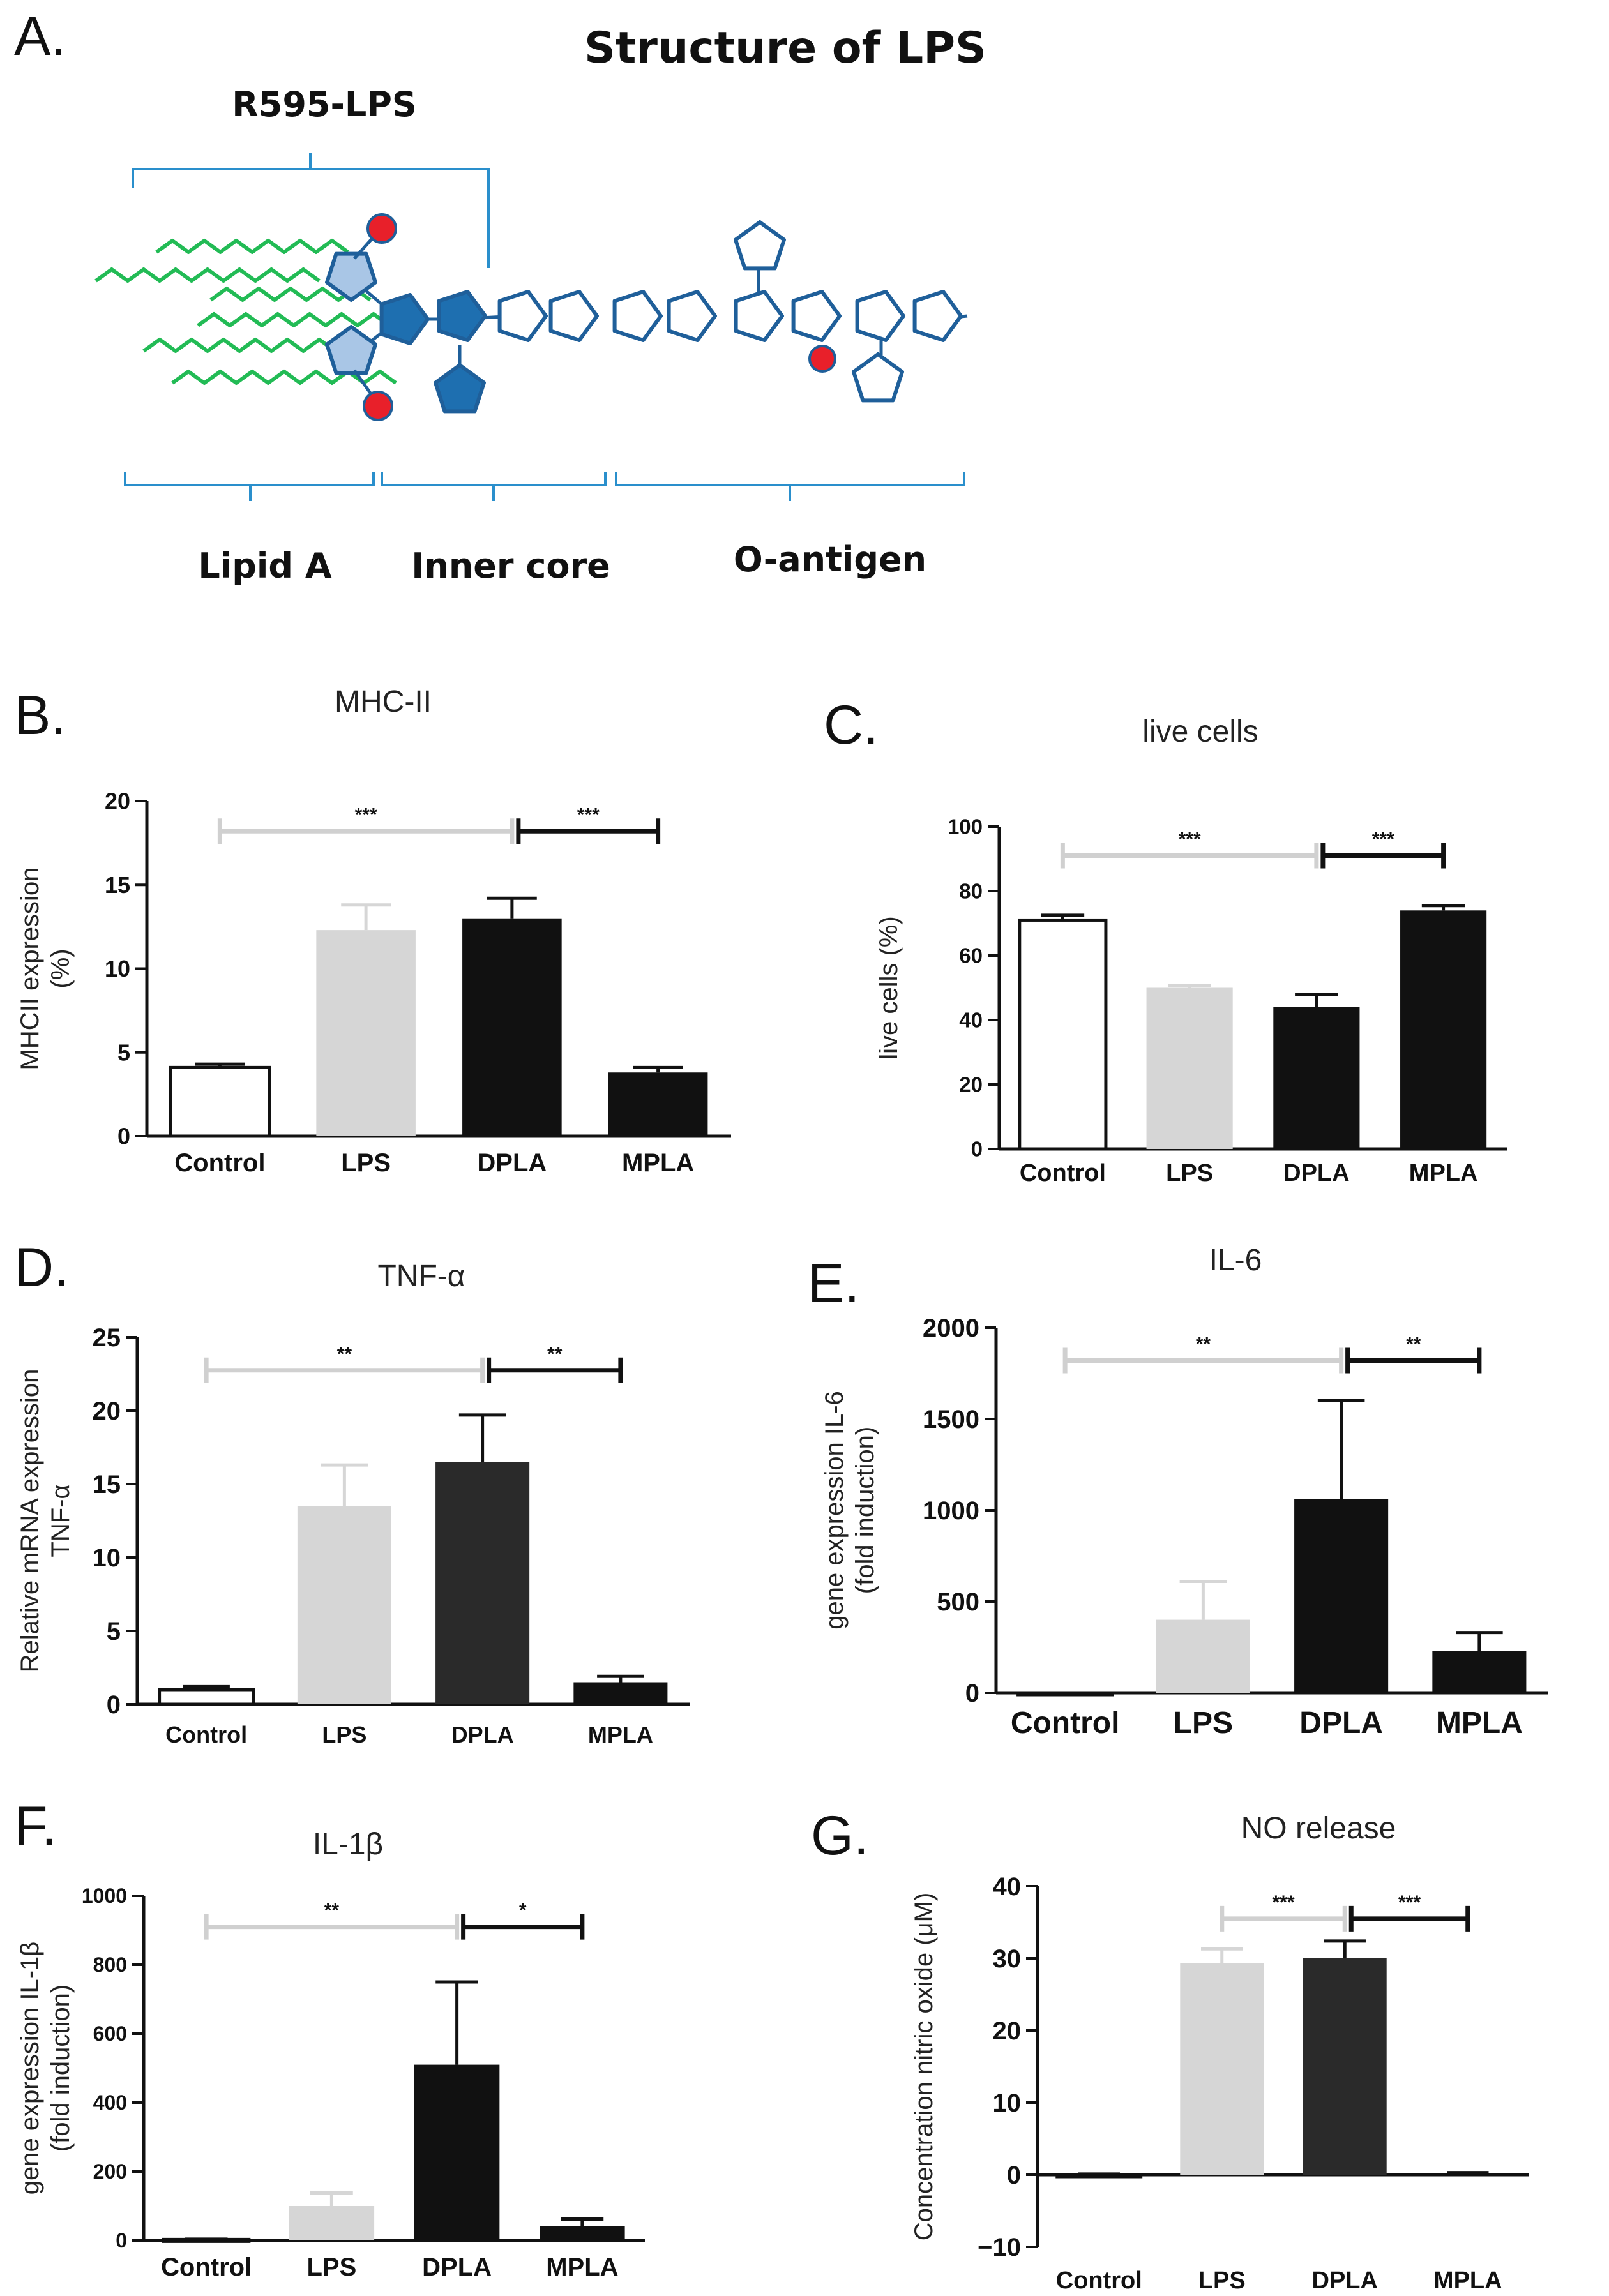 Image resolution: width=1609 pixels, height=2296 pixels. I want to click on chart-title: IL-1β, so click(348, 1844).